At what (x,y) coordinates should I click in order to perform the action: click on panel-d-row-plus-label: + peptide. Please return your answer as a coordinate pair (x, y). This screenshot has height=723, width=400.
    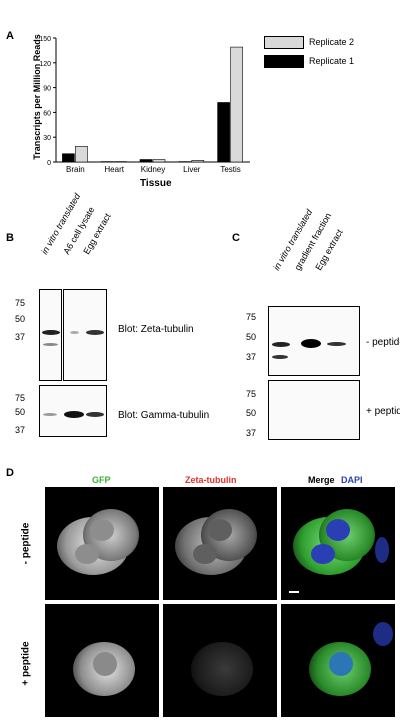
    Looking at the image, I should click on (26, 664).